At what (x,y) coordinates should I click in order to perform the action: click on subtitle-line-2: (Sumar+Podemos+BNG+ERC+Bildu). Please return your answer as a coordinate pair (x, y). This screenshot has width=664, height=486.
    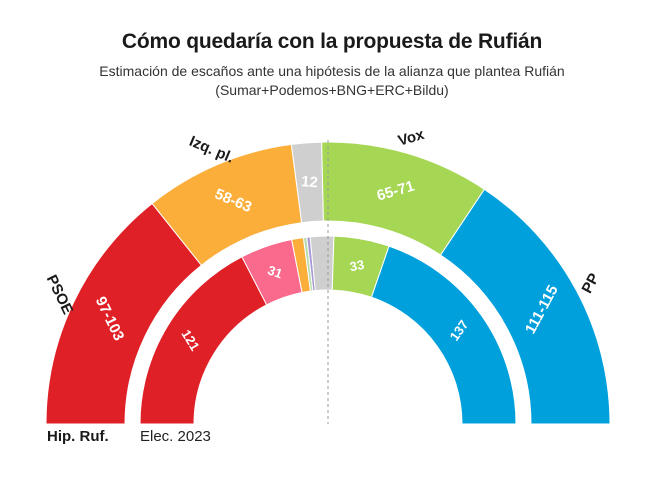
    Looking at the image, I should click on (332, 90).